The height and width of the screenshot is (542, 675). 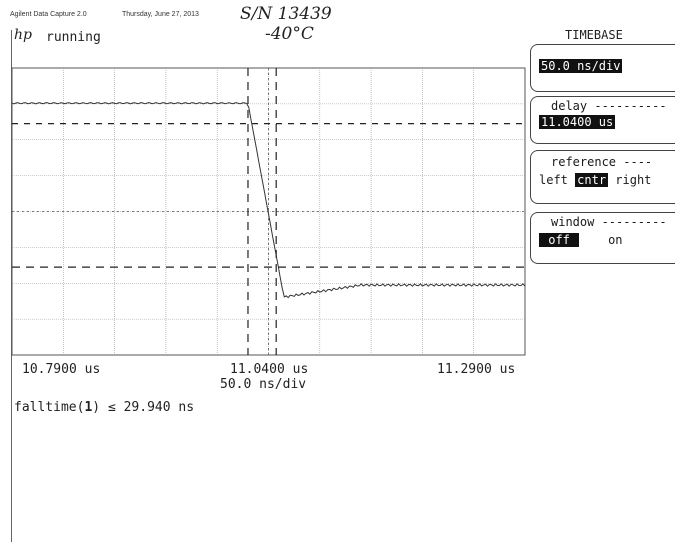 I want to click on delay-label: delay ----------, so click(x=609, y=106).